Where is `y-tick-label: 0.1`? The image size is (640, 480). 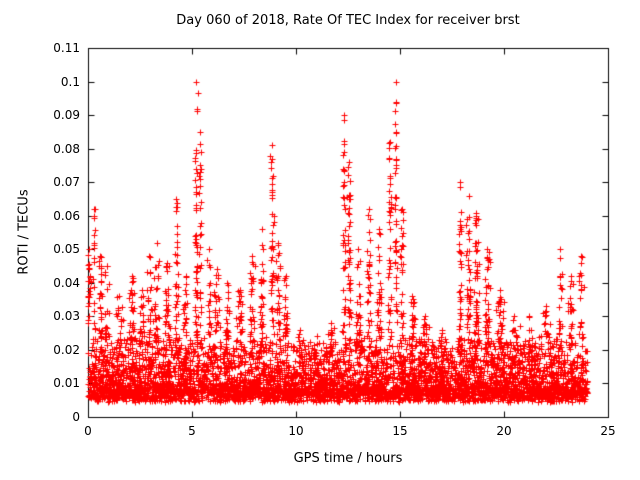 y-tick-label: 0.1 is located at coordinates (70, 81).